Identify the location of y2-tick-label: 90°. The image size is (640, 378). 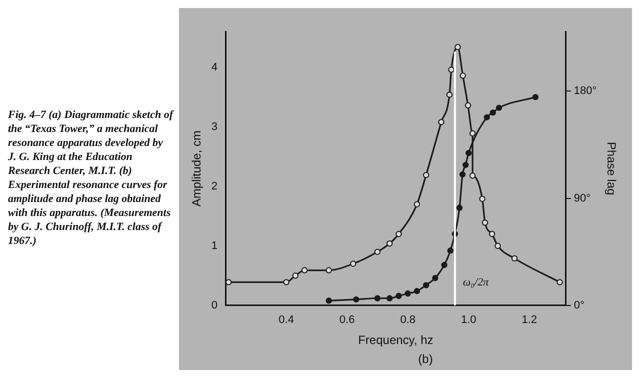
(581, 198).